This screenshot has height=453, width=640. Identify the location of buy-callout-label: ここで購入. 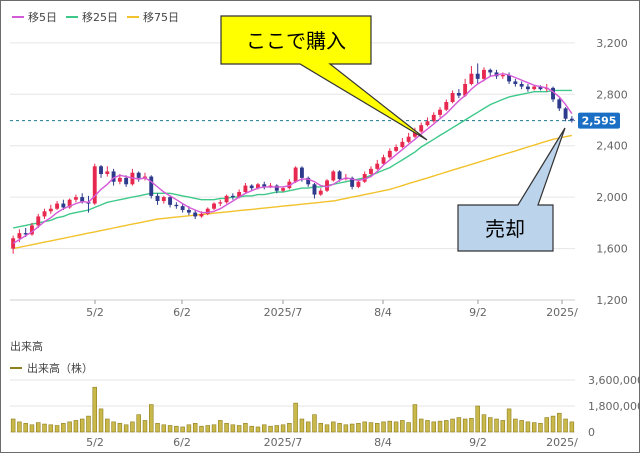
(296, 41).